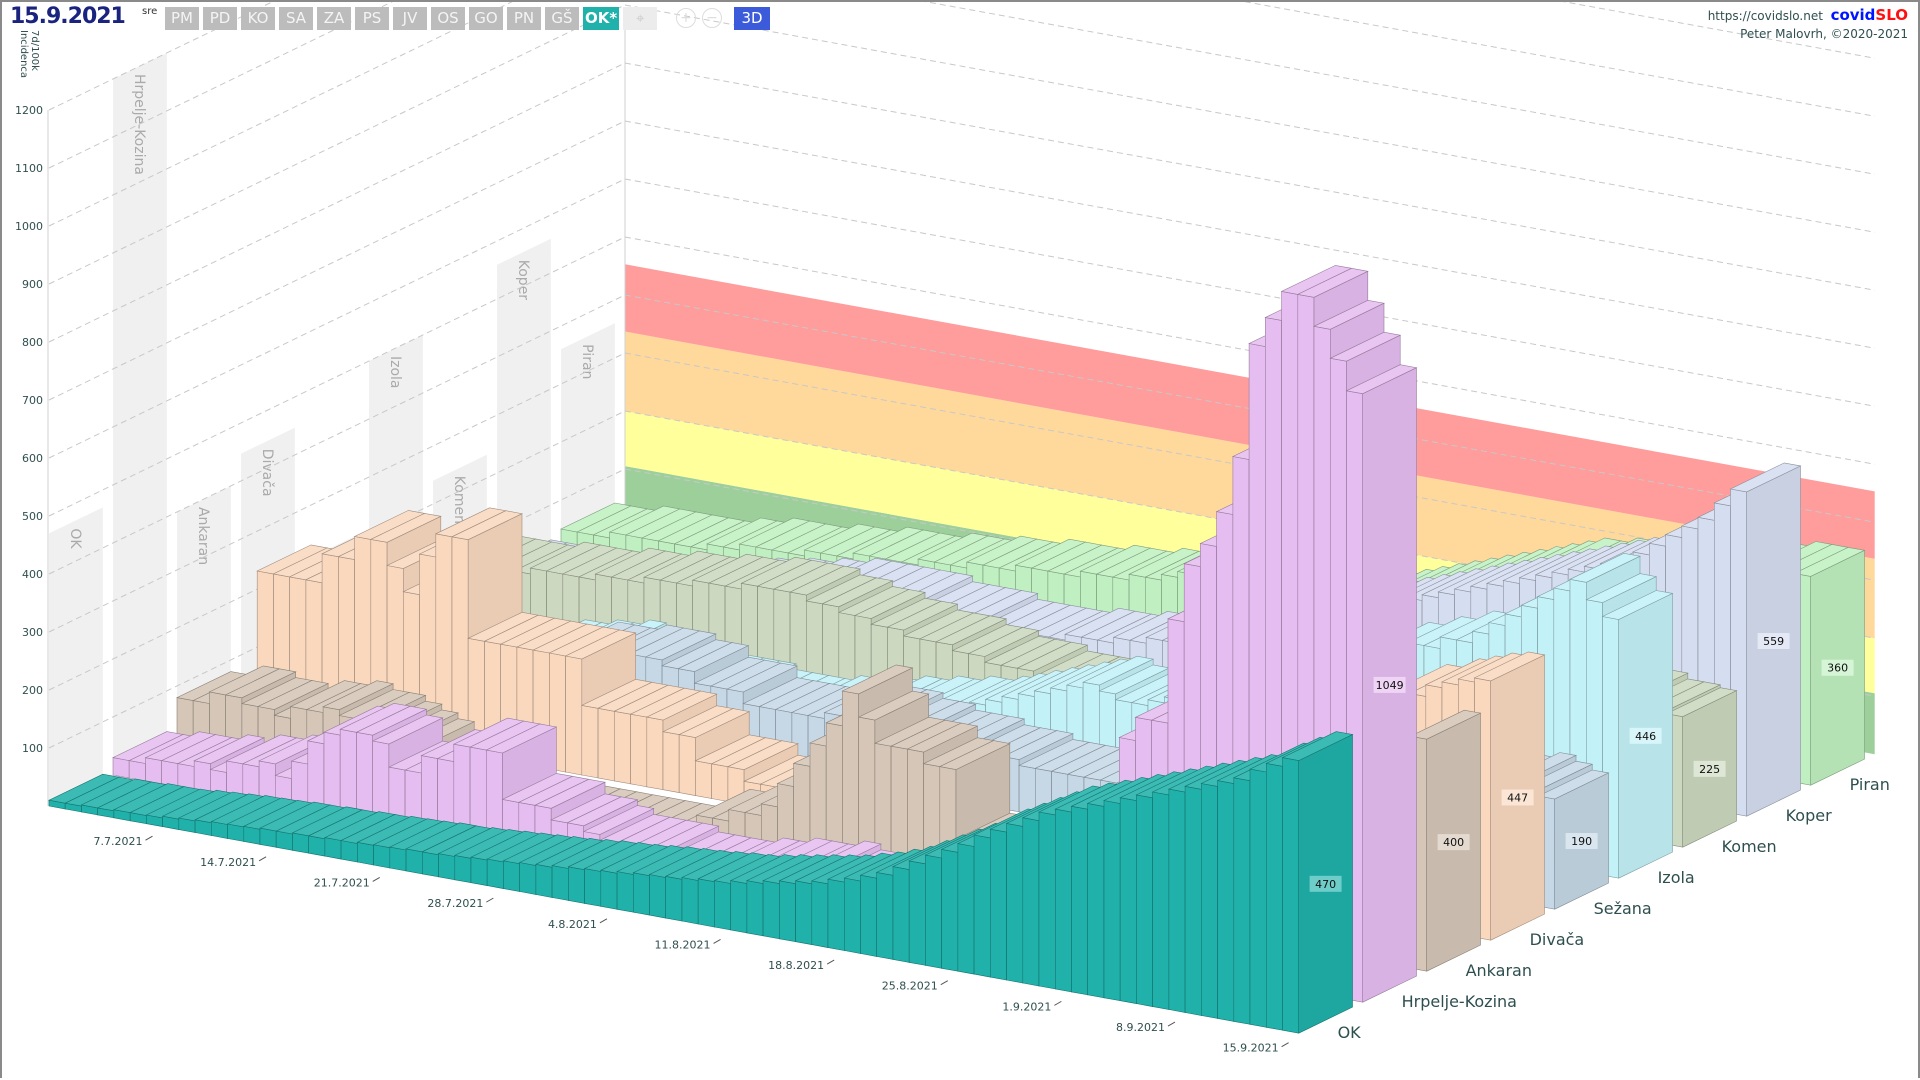 Image resolution: width=1920 pixels, height=1080 pixels. Describe the element at coordinates (23, 54) in the screenshot. I see `y-axis-title-line2: Incidenca` at that location.